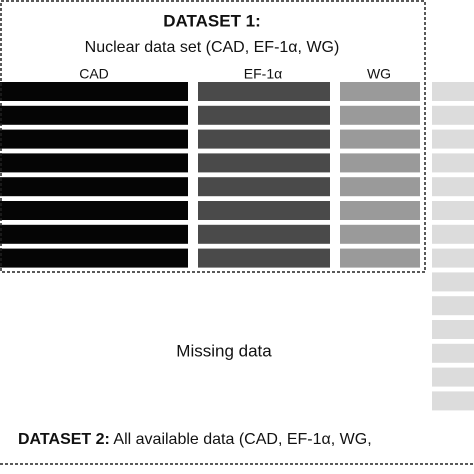 The height and width of the screenshot is (474, 474). I want to click on missing-label: Missing data, so click(224, 350).